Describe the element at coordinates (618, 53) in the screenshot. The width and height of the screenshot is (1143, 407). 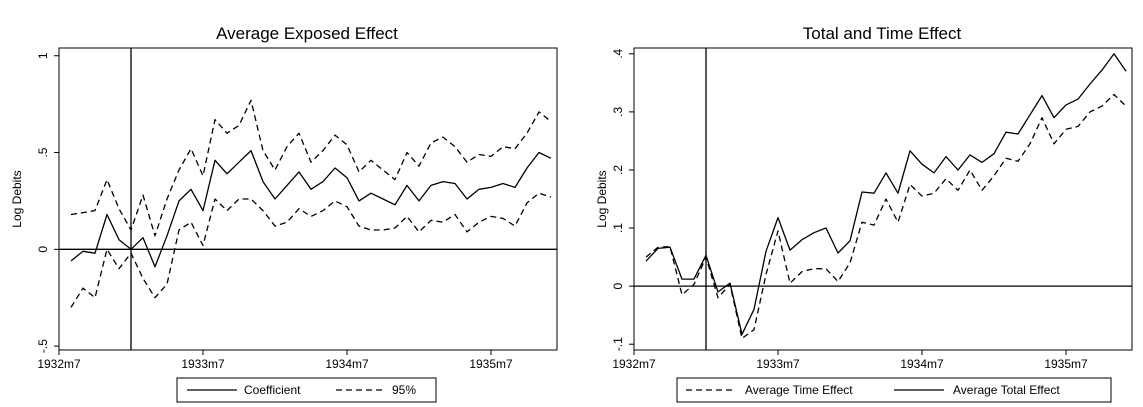
I see `right-y-tick-label: .4` at that location.